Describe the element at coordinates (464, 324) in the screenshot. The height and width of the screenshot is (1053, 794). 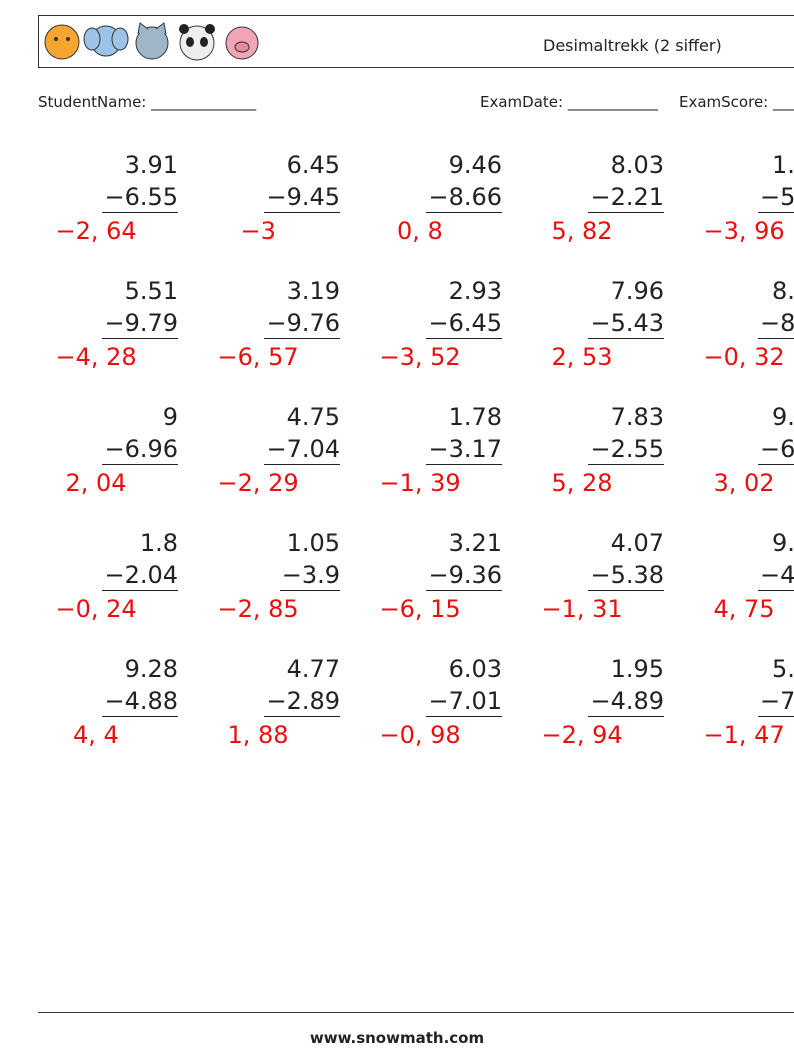
I see `subtrahend: −6.45` at that location.